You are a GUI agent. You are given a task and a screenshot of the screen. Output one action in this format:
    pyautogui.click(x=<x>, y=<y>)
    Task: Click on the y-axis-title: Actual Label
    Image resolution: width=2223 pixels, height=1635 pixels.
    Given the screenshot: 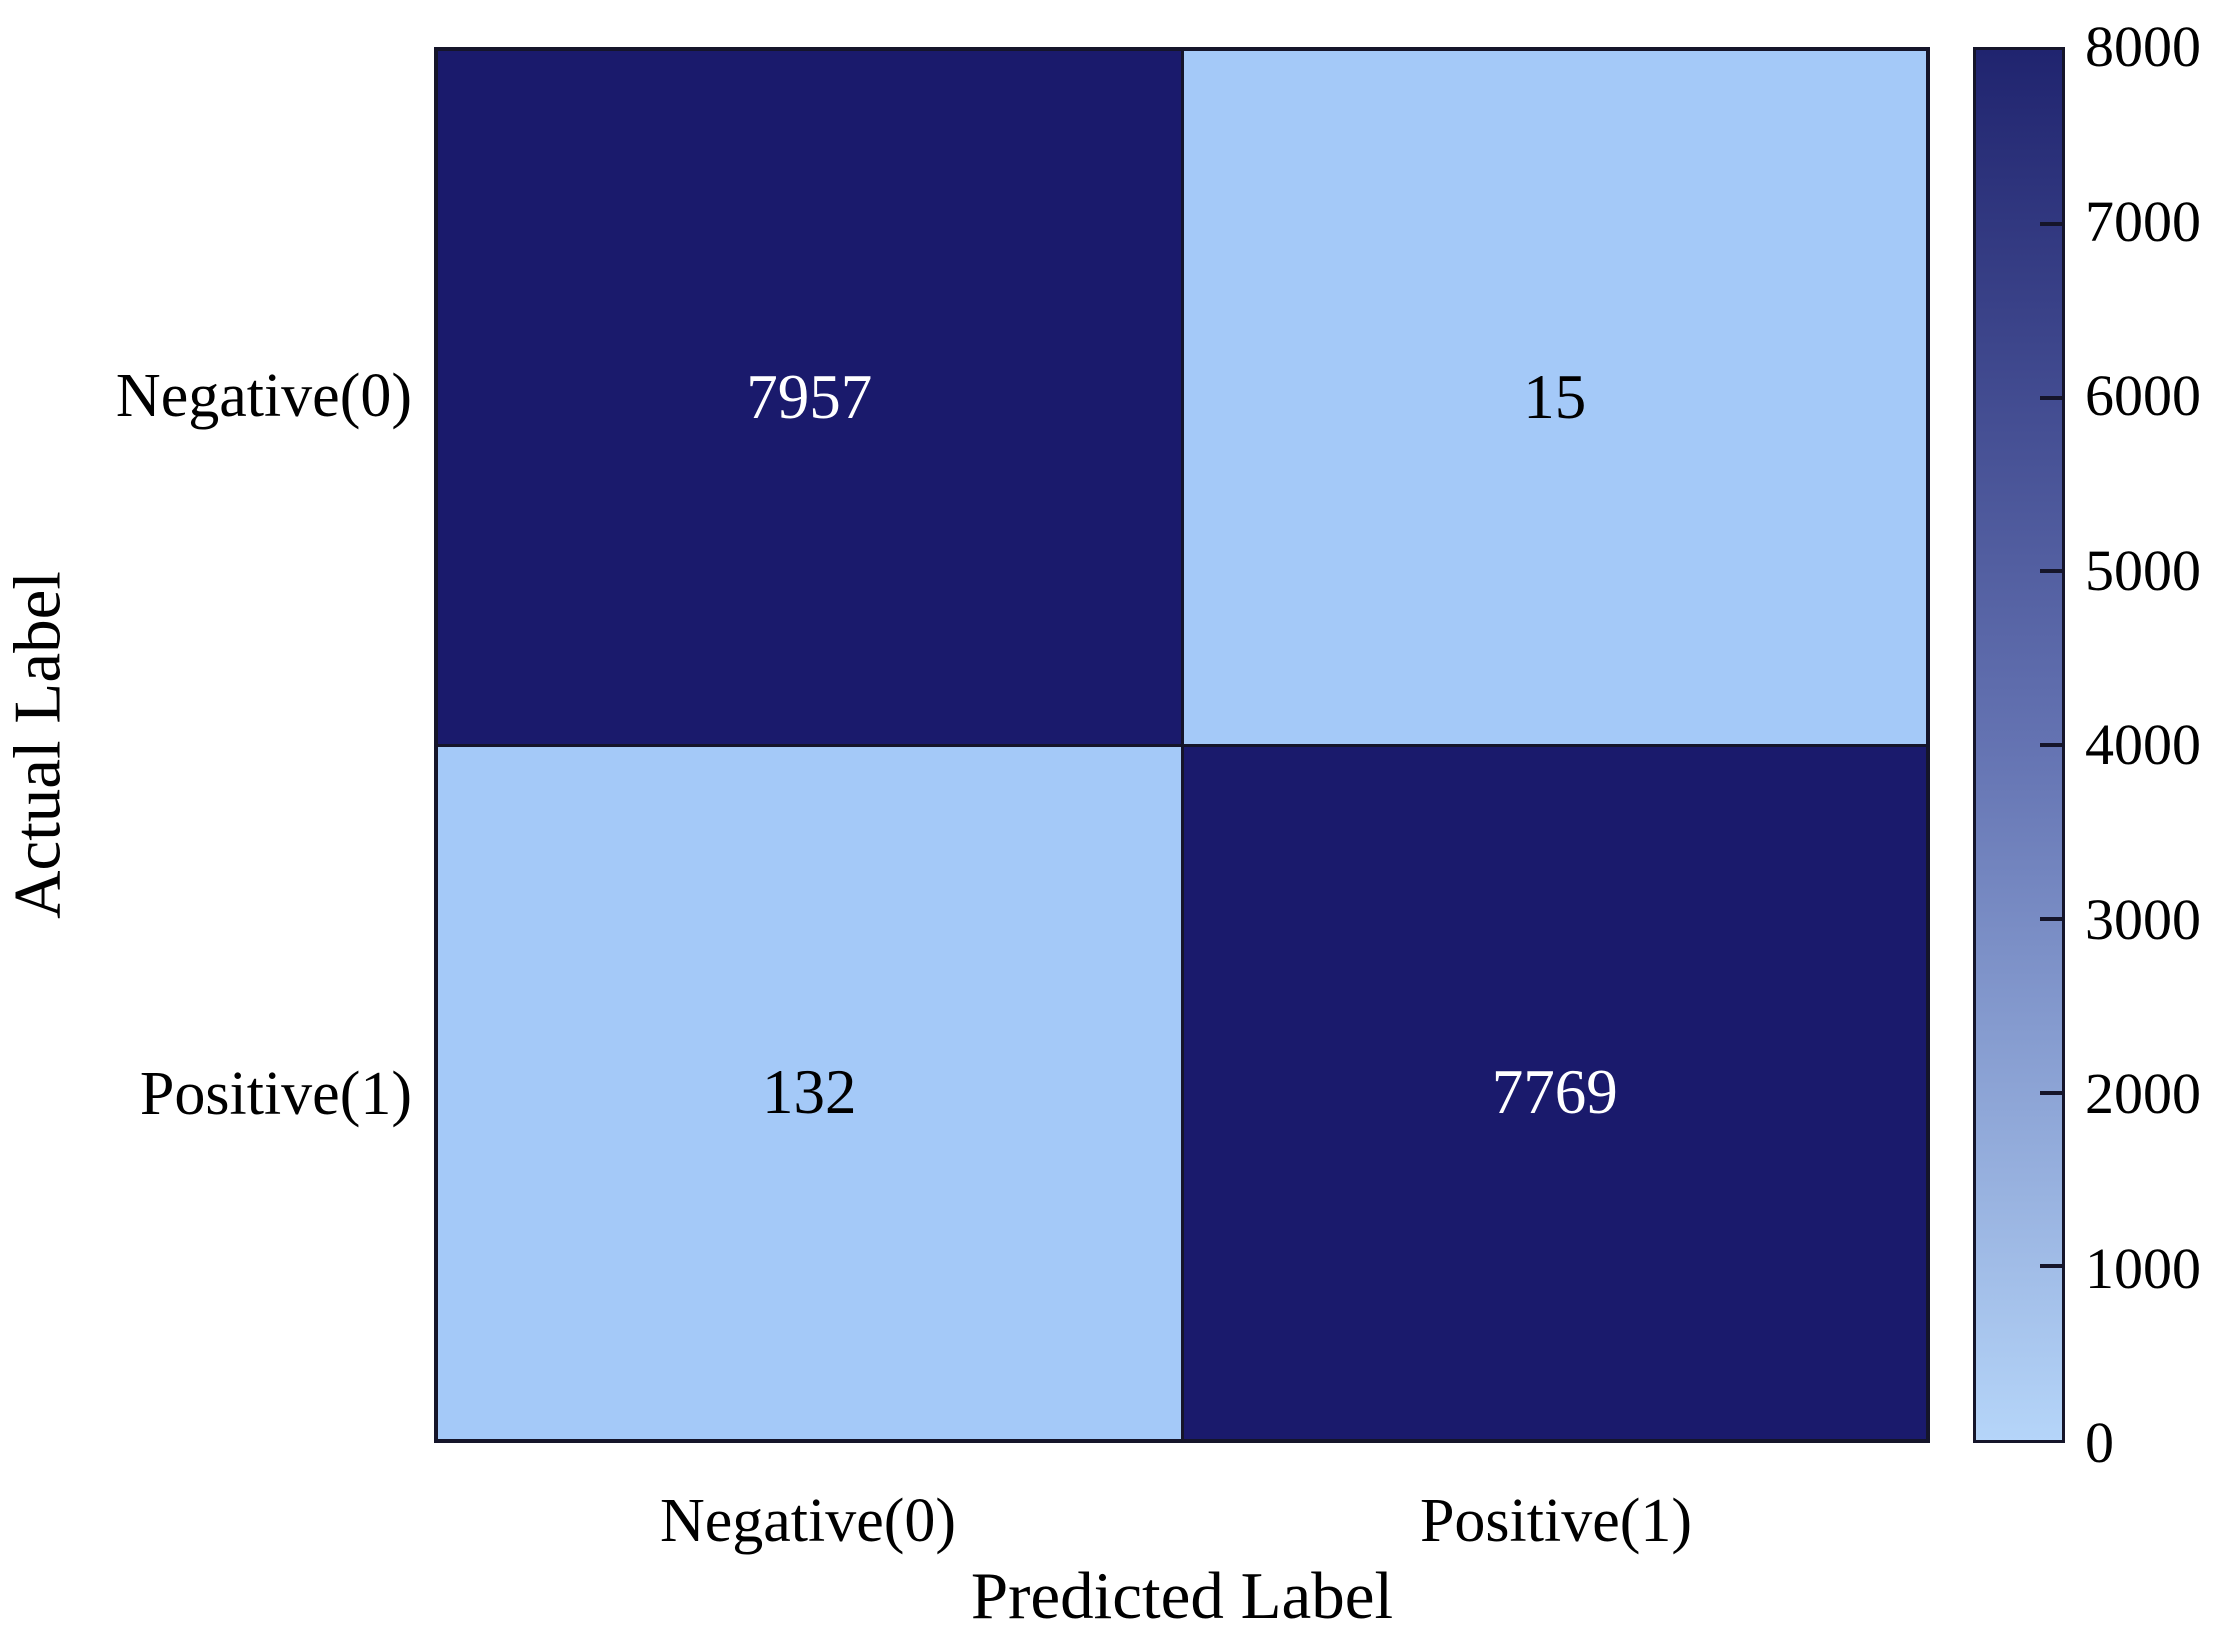 What is the action you would take?
    pyautogui.click(x=37, y=745)
    